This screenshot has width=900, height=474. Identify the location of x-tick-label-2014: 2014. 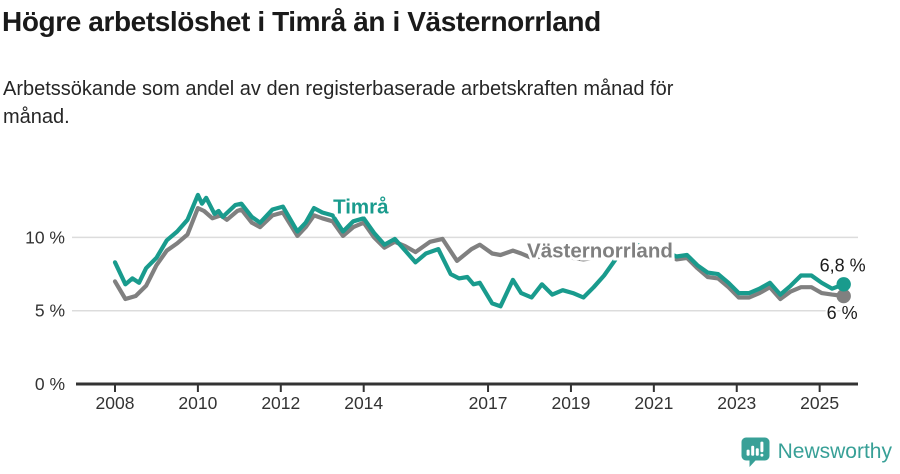
(363, 403).